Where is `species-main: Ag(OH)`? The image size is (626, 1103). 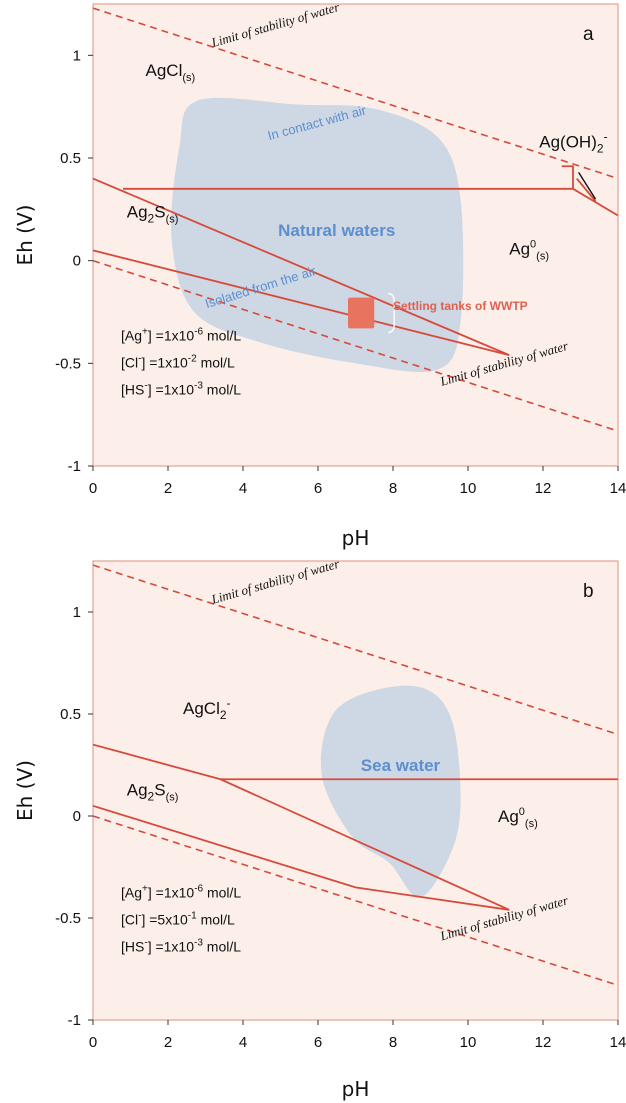 species-main: Ag(OH) is located at coordinates (568, 142).